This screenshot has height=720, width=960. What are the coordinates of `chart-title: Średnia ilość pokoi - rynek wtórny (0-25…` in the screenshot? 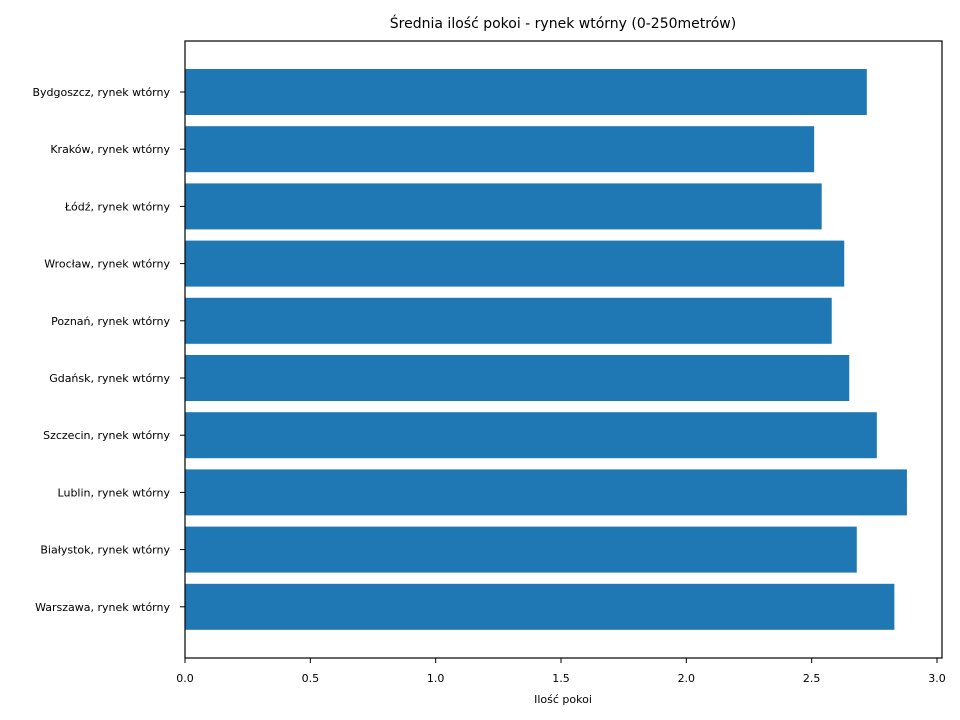 It's located at (563, 23).